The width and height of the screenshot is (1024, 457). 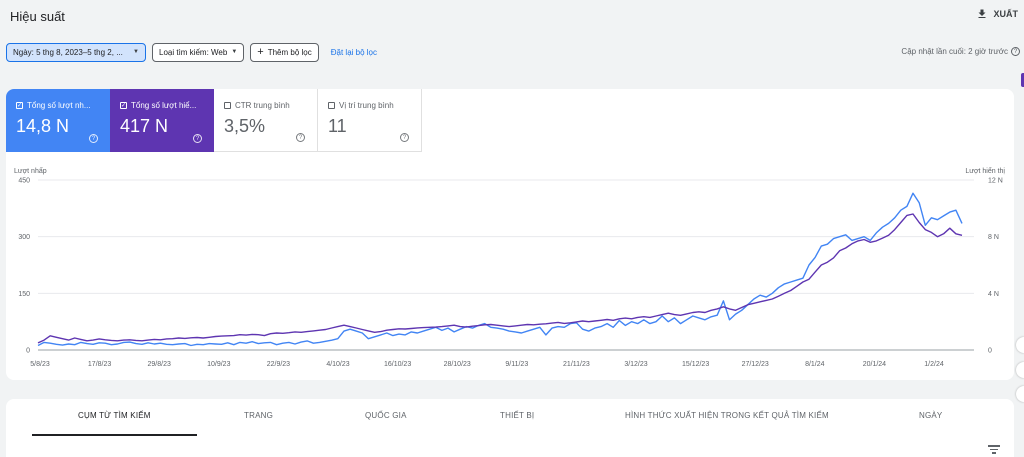 I want to click on export-button: XUẤT, so click(x=997, y=14).